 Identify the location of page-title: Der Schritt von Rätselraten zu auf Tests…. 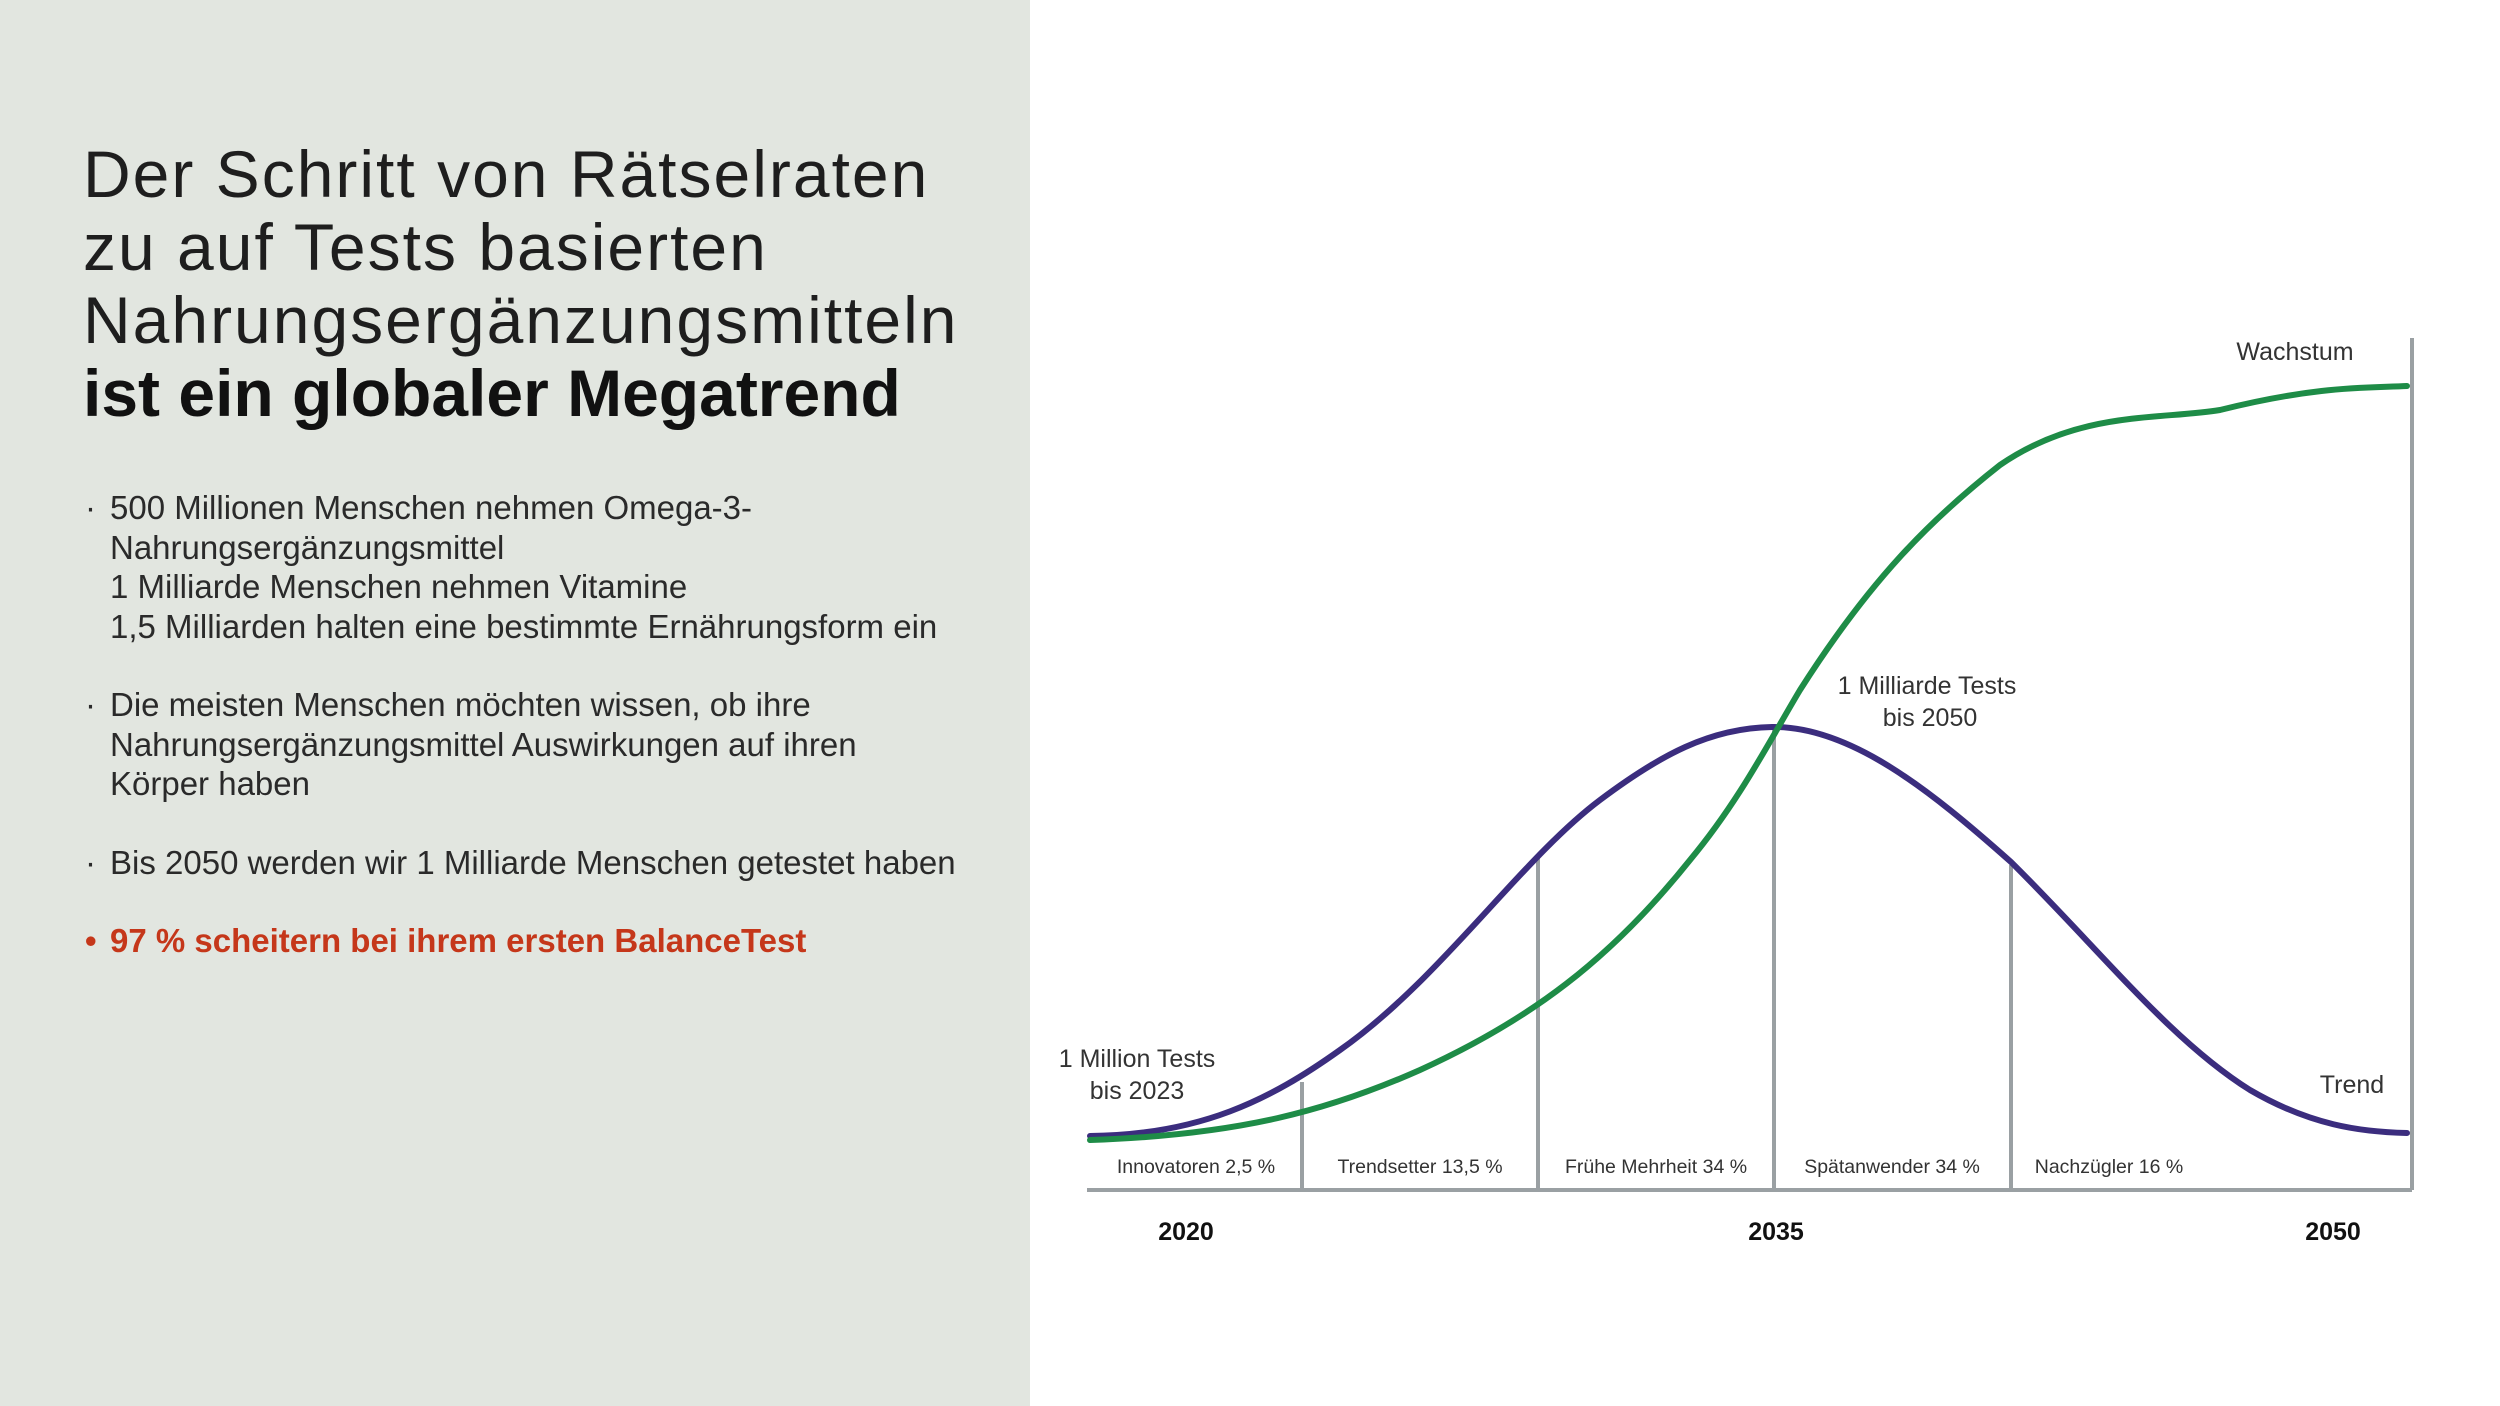
(520, 284).